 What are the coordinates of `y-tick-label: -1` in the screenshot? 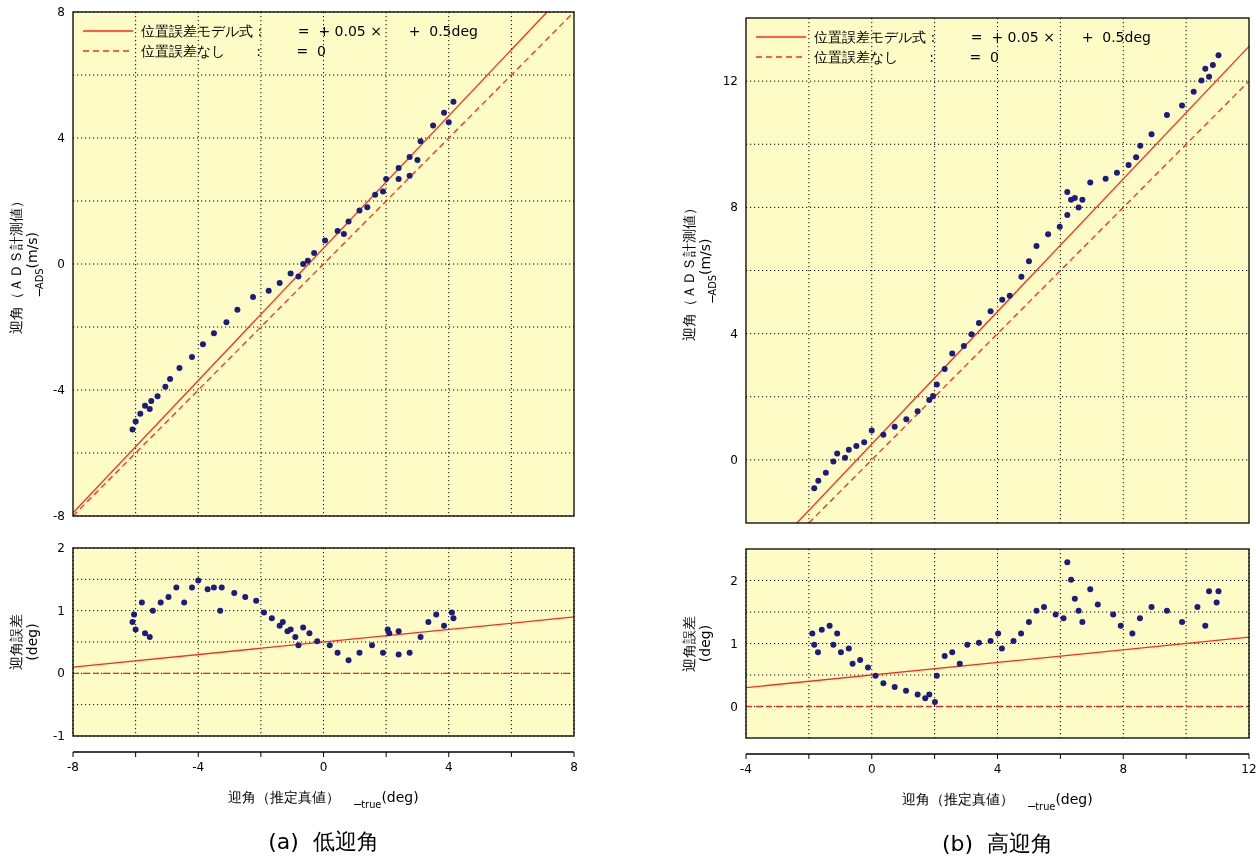 It's located at (59, 736).